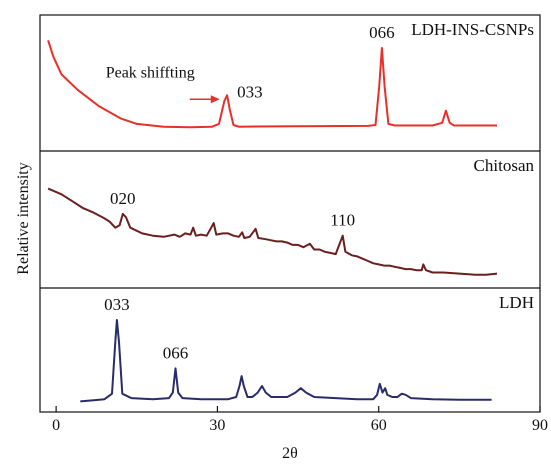 This screenshot has height=470, width=551. I want to click on x-tick-label: 0, so click(56, 425).